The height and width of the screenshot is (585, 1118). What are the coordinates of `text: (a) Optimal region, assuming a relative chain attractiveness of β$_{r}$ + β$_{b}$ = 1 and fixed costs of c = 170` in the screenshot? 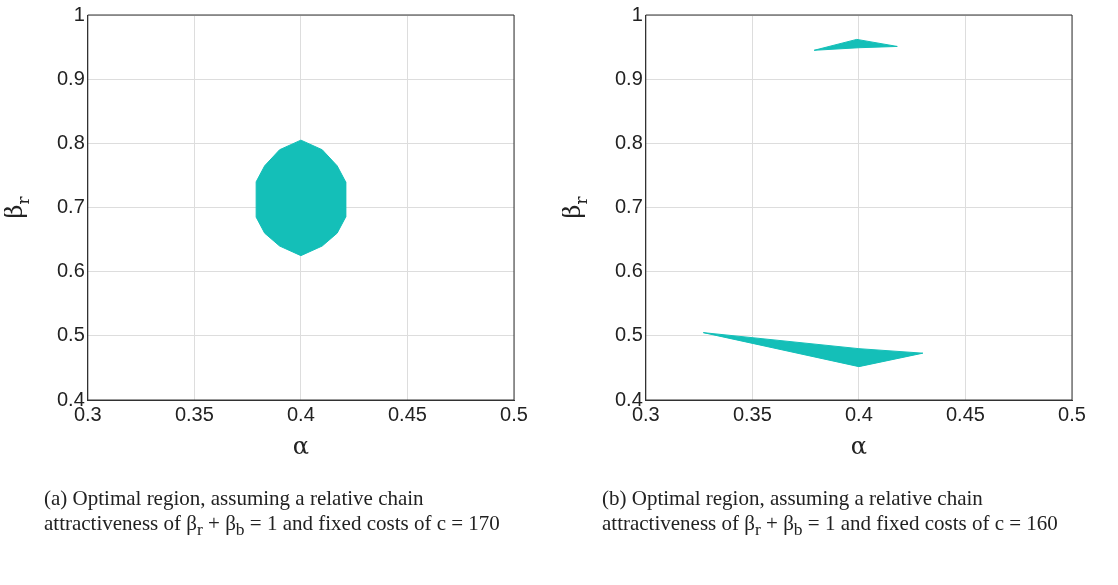 It's located at (272, 513).